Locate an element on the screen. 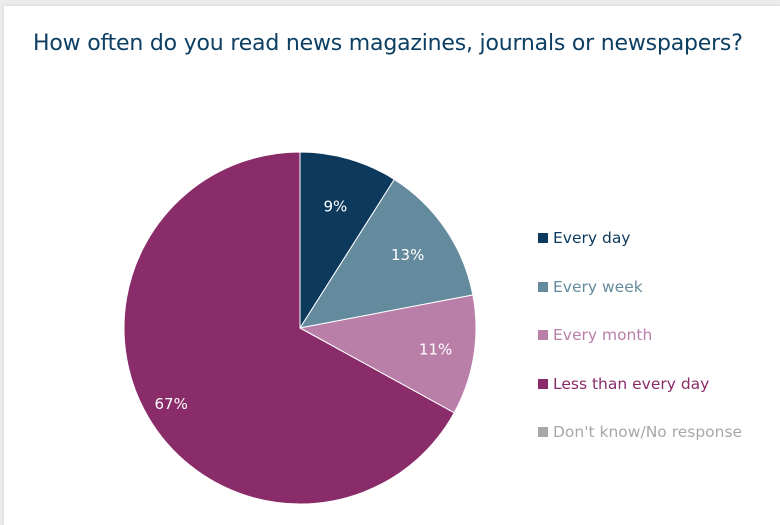  pie-slice-every-day is located at coordinates (347, 240).